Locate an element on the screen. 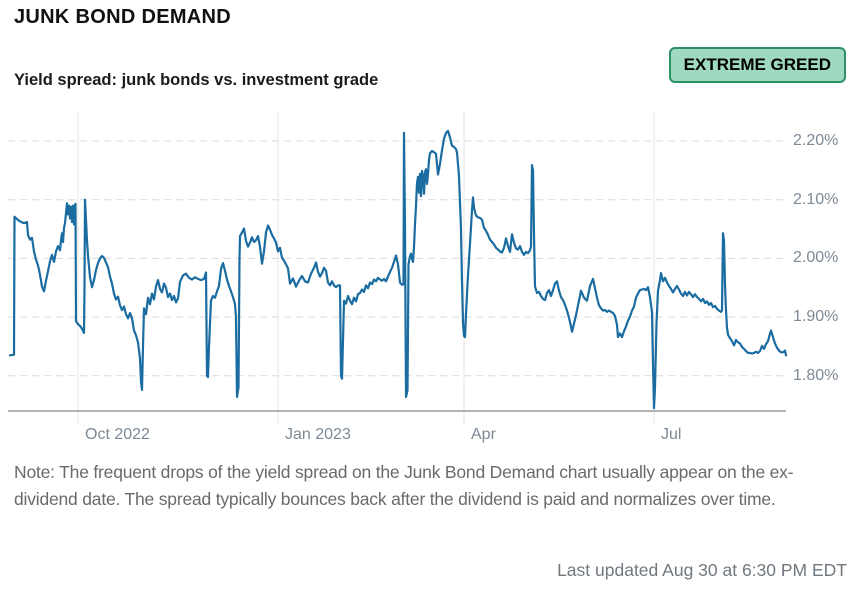  y-axis-label: 1.90% is located at coordinates (816, 317).